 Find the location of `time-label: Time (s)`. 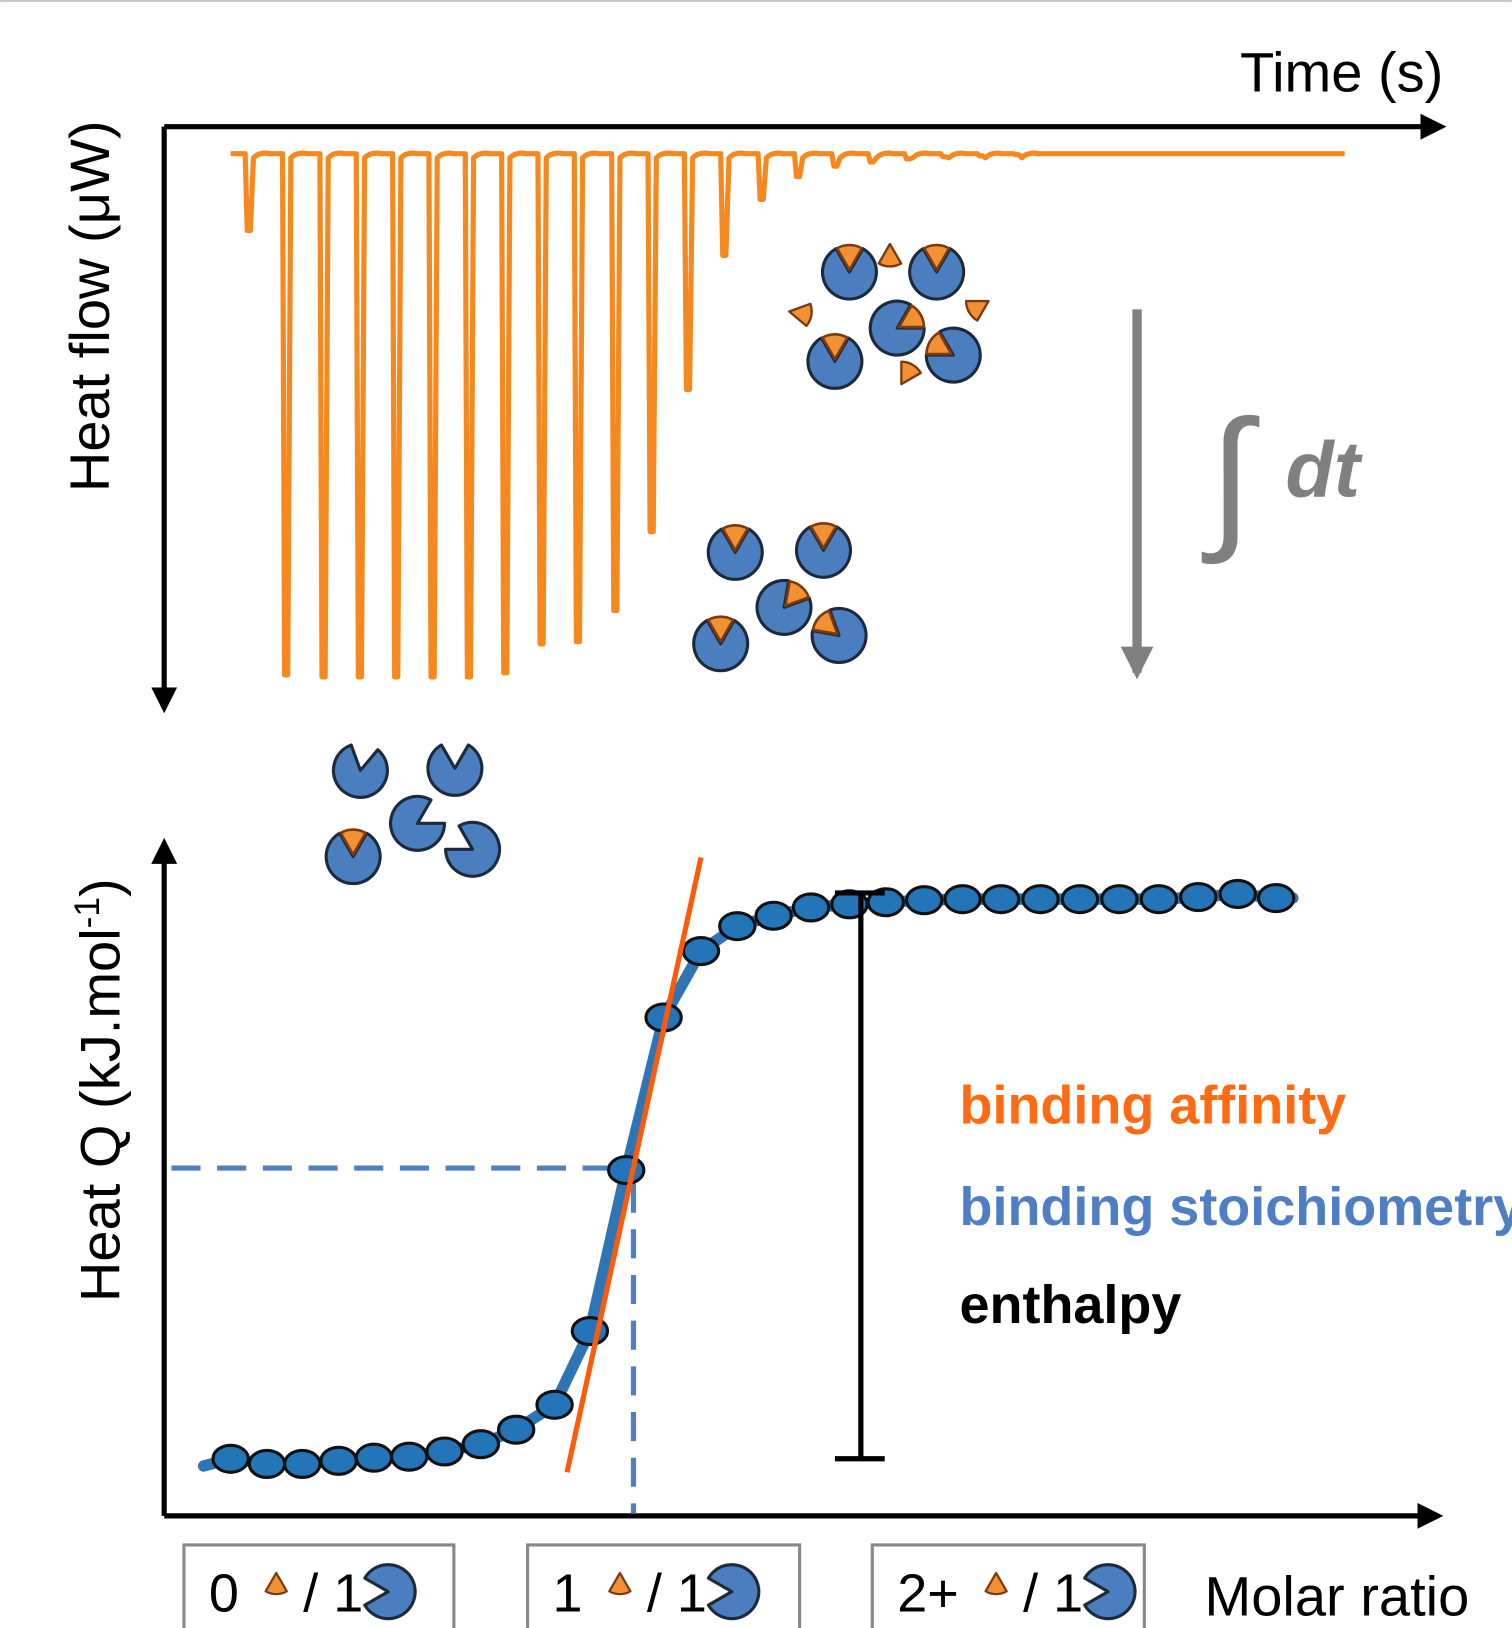

time-label: Time (s) is located at coordinates (1341, 71).